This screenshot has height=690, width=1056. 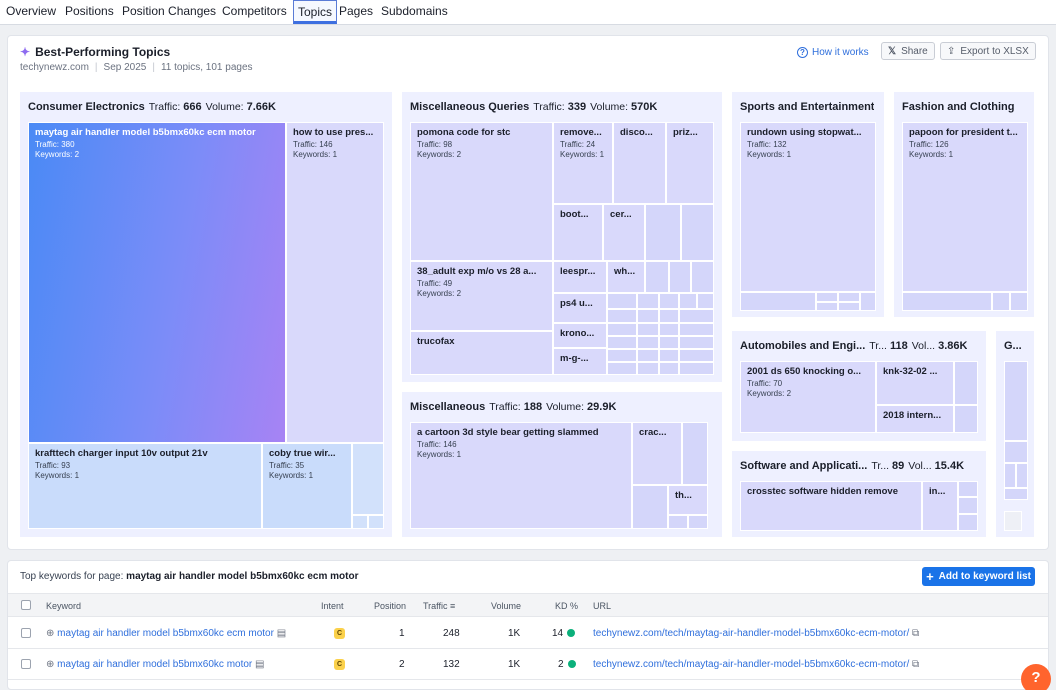 What do you see at coordinates (254, 11) in the screenshot?
I see `tab-competitors: Competitors` at bounding box center [254, 11].